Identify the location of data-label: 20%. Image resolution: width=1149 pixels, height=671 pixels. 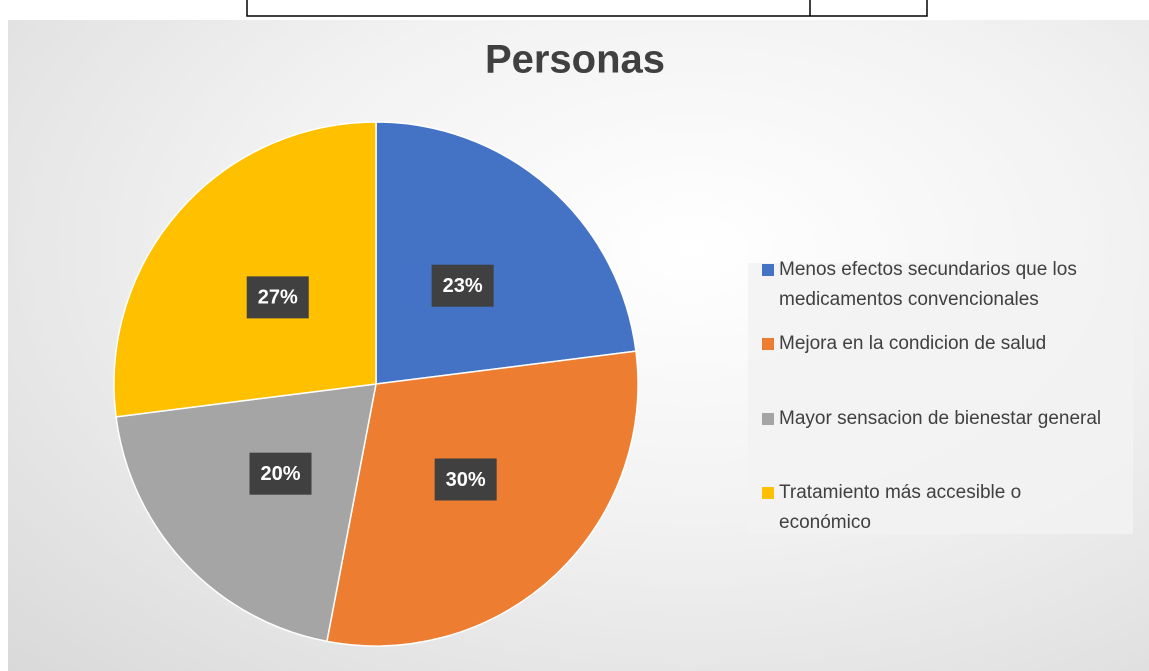
(280, 474).